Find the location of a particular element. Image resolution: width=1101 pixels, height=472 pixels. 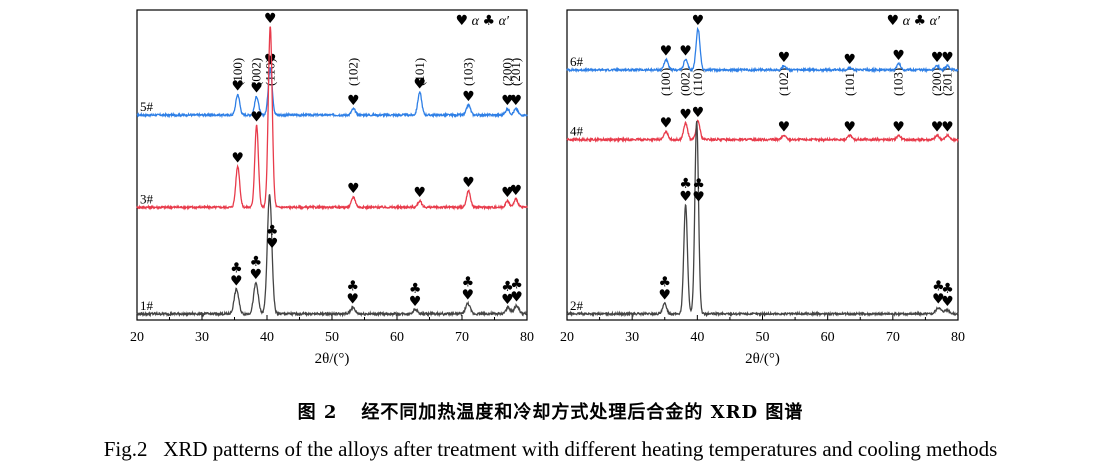

series-line-5# is located at coordinates (332, 93).